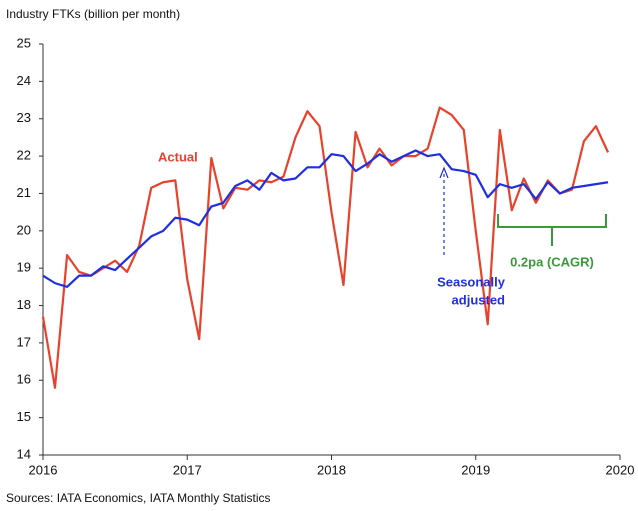 Image resolution: width=638 pixels, height=511 pixels. Describe the element at coordinates (444, 172) in the screenshot. I see `arrow-head` at that location.